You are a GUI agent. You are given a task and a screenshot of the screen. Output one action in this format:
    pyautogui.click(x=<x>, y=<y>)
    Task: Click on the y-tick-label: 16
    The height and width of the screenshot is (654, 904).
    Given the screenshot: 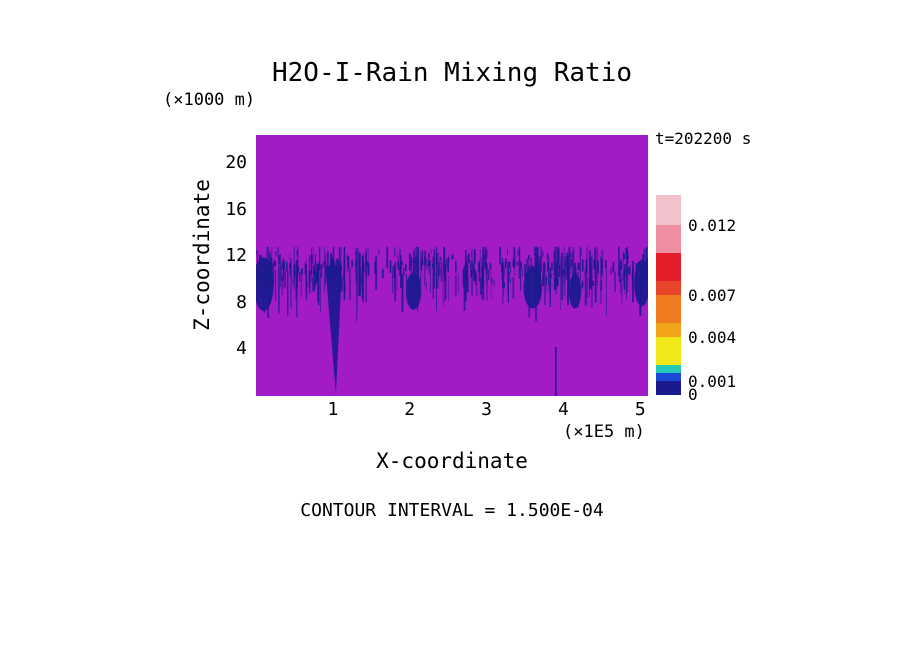 What is the action you would take?
    pyautogui.click(x=236, y=209)
    